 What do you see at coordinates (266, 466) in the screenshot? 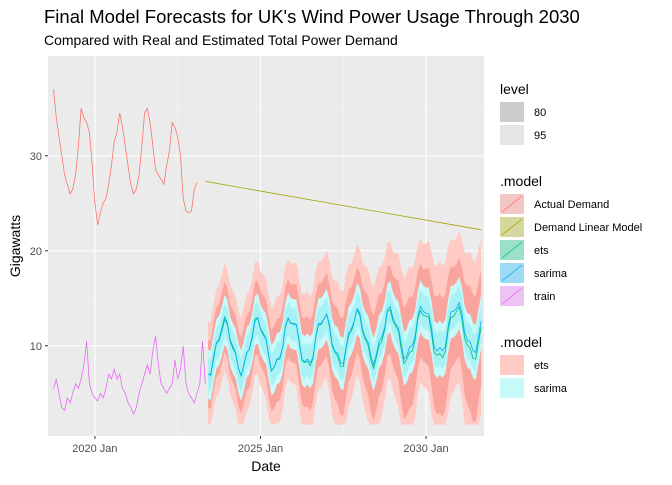
I see `x-axis-title: Date` at bounding box center [266, 466].